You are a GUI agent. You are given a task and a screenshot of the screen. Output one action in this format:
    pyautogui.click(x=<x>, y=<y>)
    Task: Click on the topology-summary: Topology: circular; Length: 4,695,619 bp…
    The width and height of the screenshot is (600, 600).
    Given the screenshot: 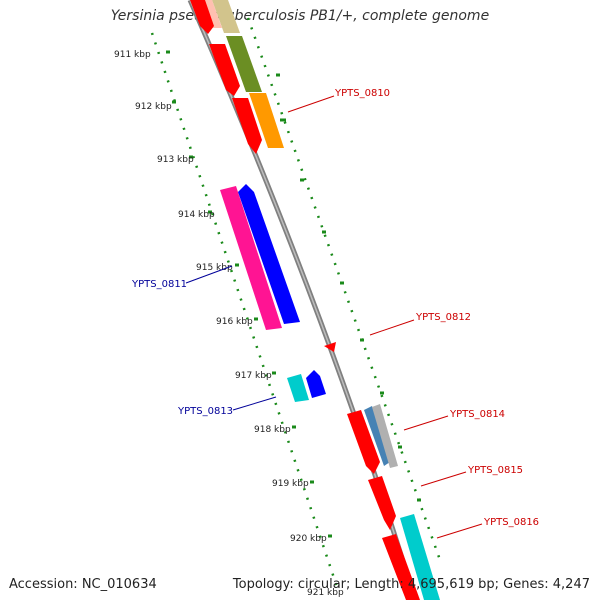 What is the action you would take?
    pyautogui.click(x=411, y=584)
    